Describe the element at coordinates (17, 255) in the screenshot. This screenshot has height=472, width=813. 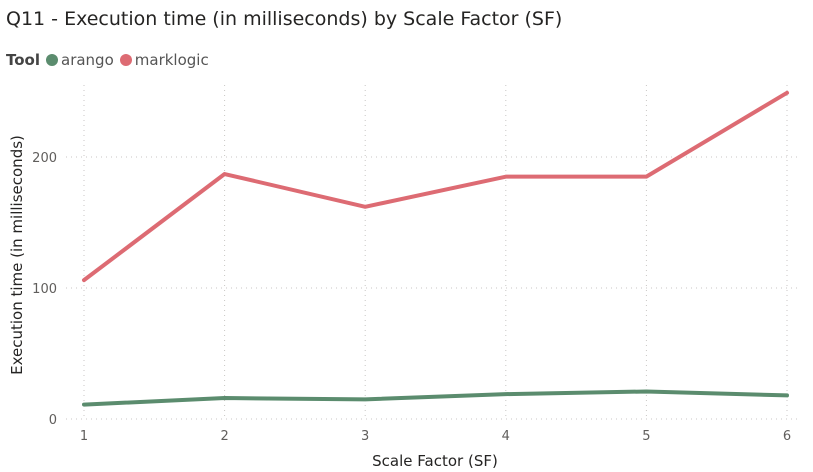
I see `y-axis-title: Execution time (in milliseconds)` at that location.